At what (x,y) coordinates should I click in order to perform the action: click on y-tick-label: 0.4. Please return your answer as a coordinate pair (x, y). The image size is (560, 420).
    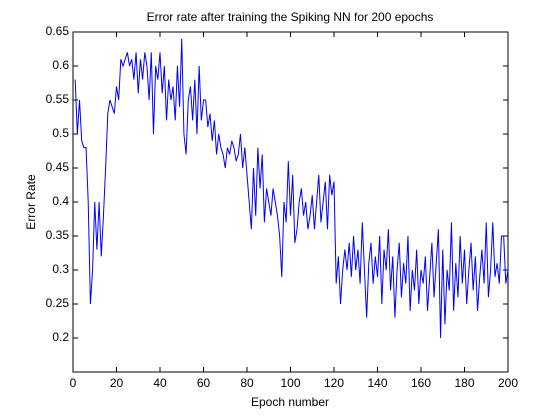
    Looking at the image, I should click on (60, 201).